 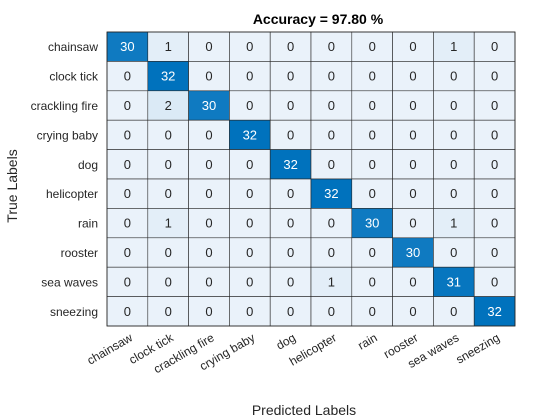 What do you see at coordinates (290, 46) in the screenshot?
I see `cell-value-r0-c4: 0` at bounding box center [290, 46].